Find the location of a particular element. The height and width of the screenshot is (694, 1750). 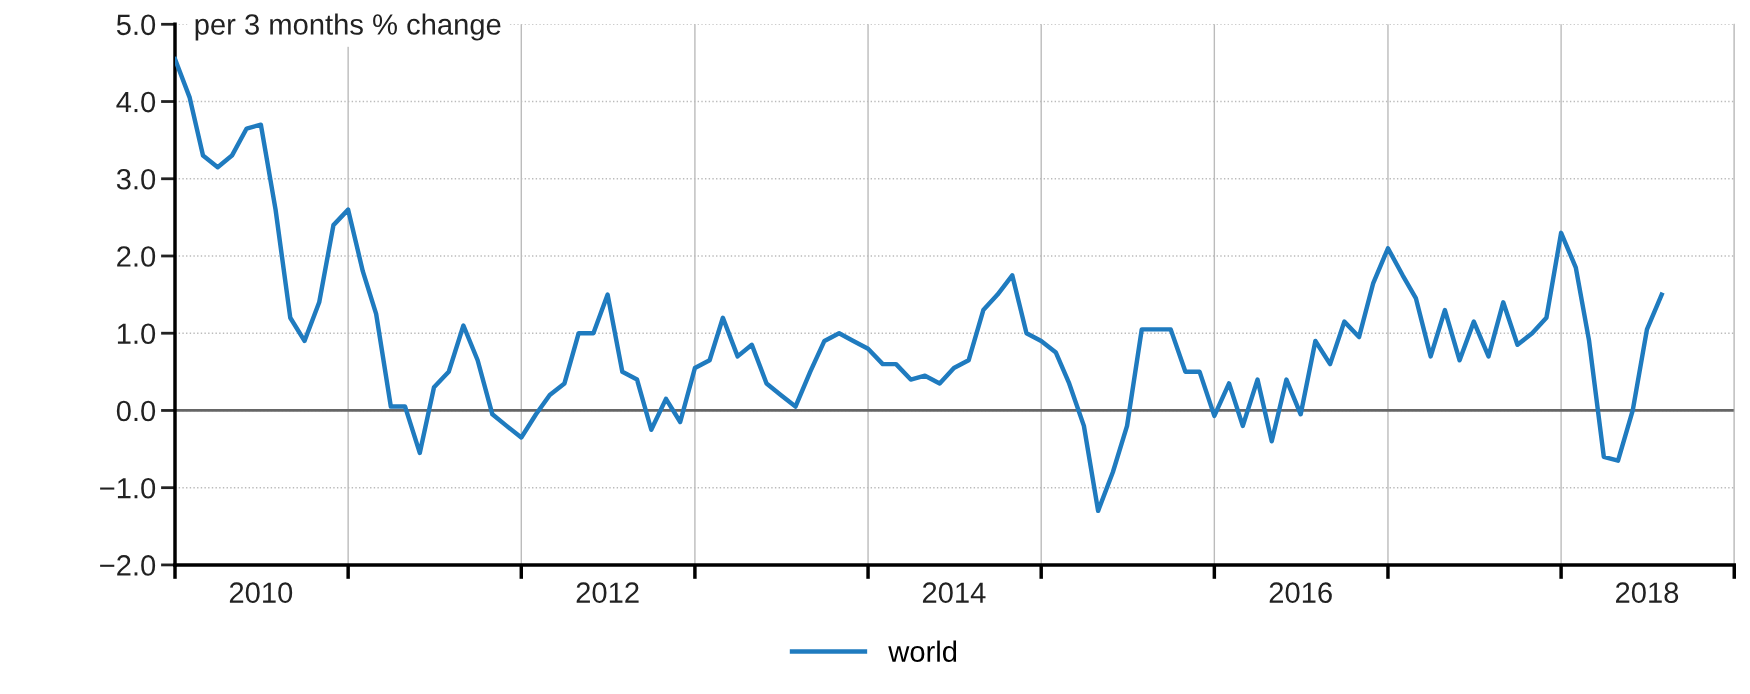

y-tick-label: −2.0 is located at coordinates (128, 565).